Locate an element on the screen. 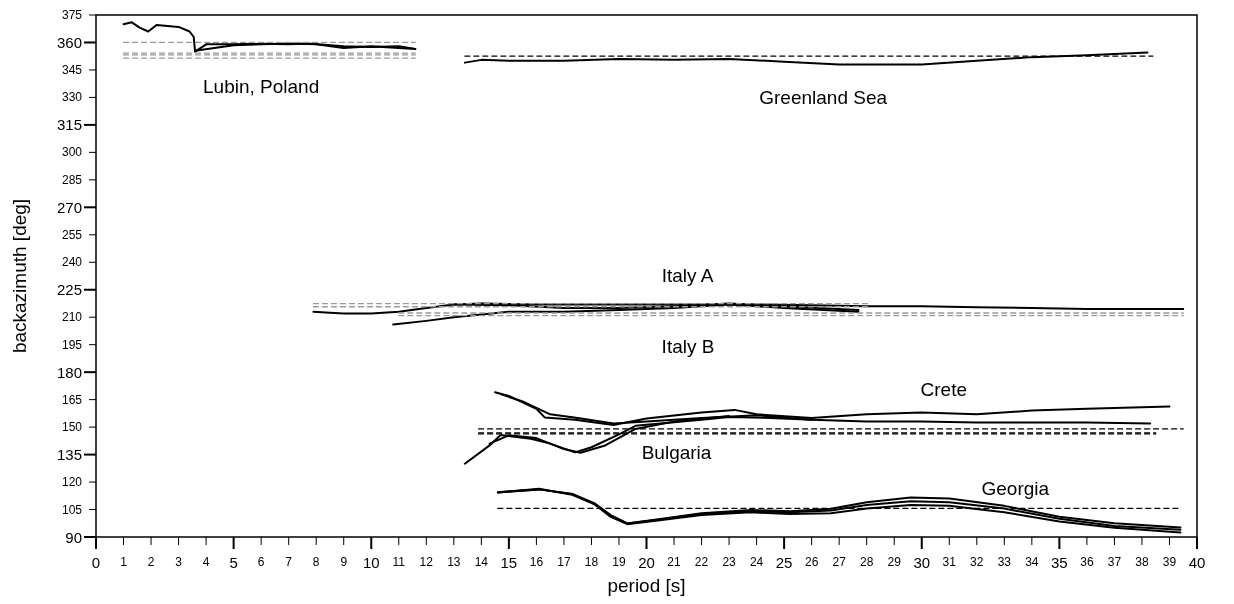 The height and width of the screenshot is (604, 1234). x-tick-label: 6 is located at coordinates (261, 562).